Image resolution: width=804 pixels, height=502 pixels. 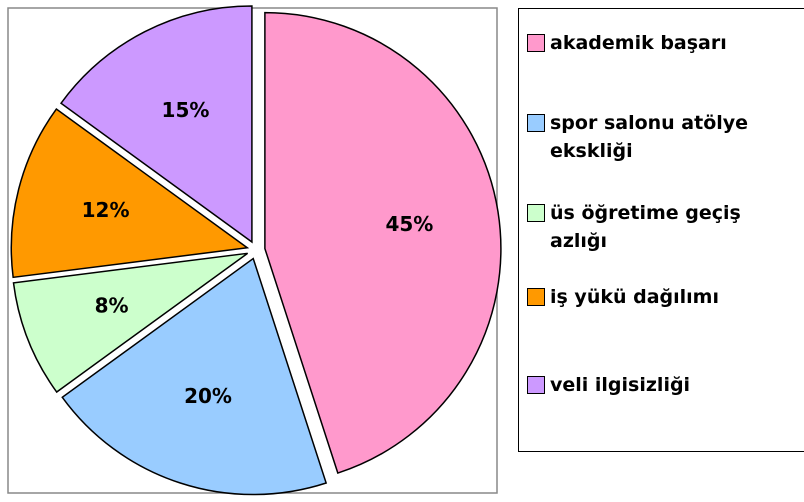 I want to click on legend-label: spor salonu atölye ekskliği, so click(x=649, y=137).